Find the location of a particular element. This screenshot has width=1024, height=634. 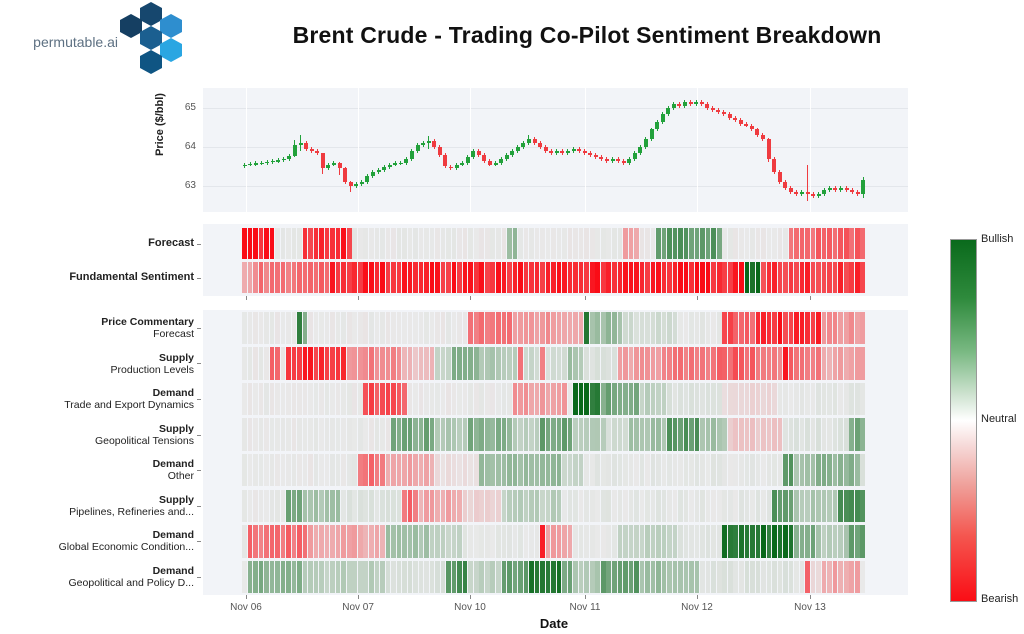

colorbar-bearish-label: Bearish is located at coordinates (1000, 599).